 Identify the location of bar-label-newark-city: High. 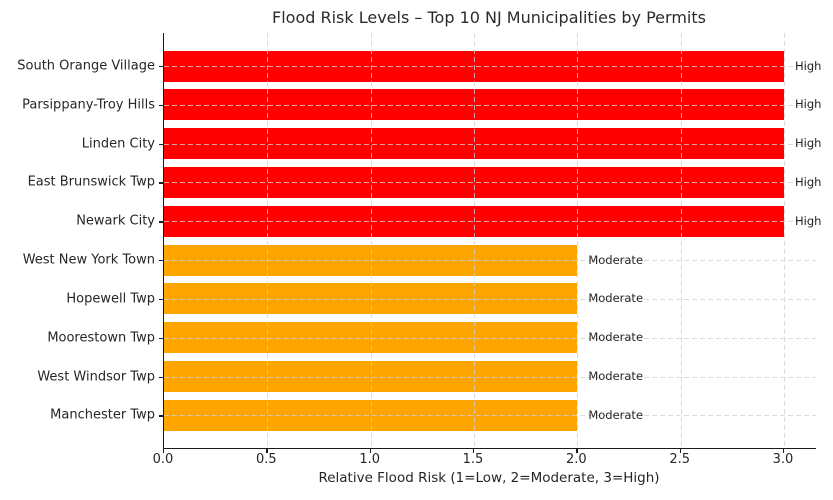
(808, 220).